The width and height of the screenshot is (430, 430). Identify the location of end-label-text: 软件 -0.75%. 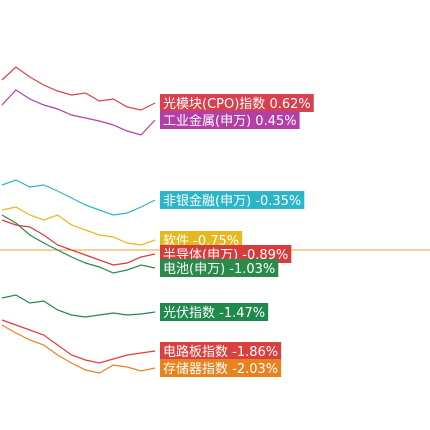
(201, 241).